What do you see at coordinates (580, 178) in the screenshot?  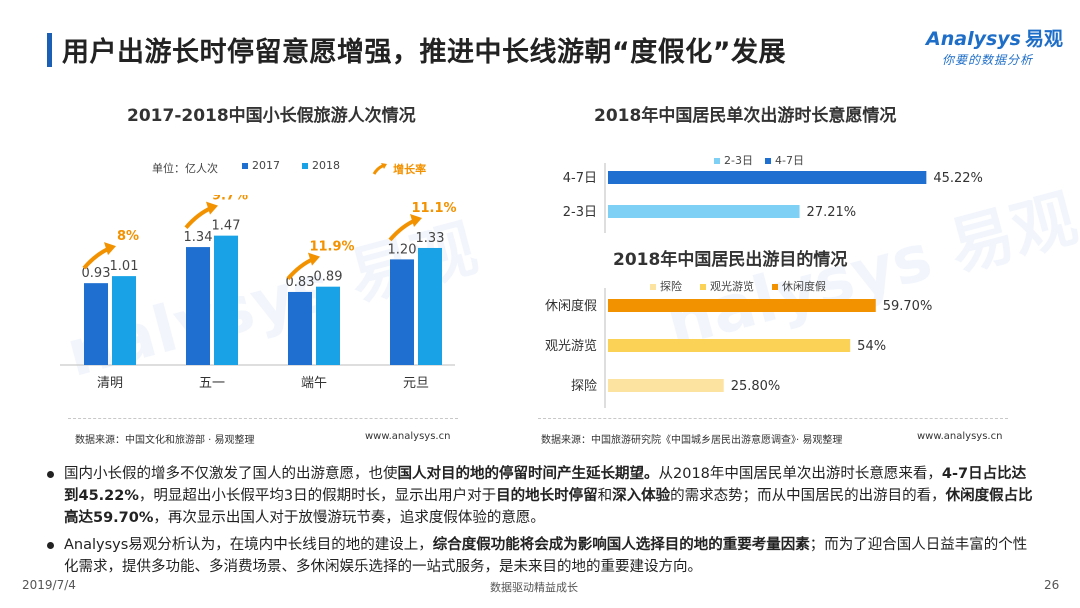 I see `chart2-category-label: 4-7日` at bounding box center [580, 178].